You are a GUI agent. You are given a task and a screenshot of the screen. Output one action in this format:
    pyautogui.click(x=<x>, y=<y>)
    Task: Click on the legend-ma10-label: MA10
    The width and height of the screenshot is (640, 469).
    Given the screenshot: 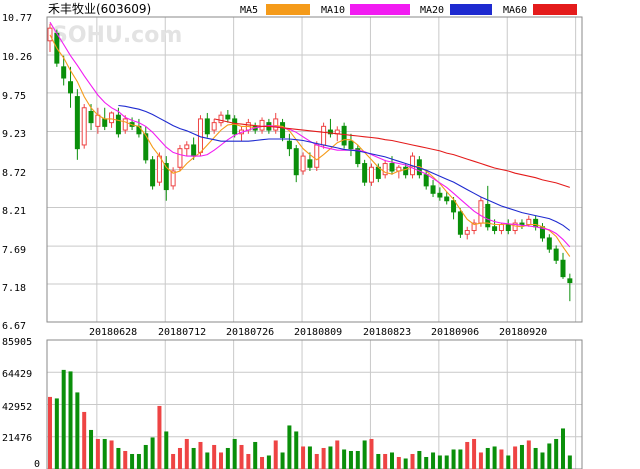 What is the action you would take?
    pyautogui.click(x=333, y=10)
    